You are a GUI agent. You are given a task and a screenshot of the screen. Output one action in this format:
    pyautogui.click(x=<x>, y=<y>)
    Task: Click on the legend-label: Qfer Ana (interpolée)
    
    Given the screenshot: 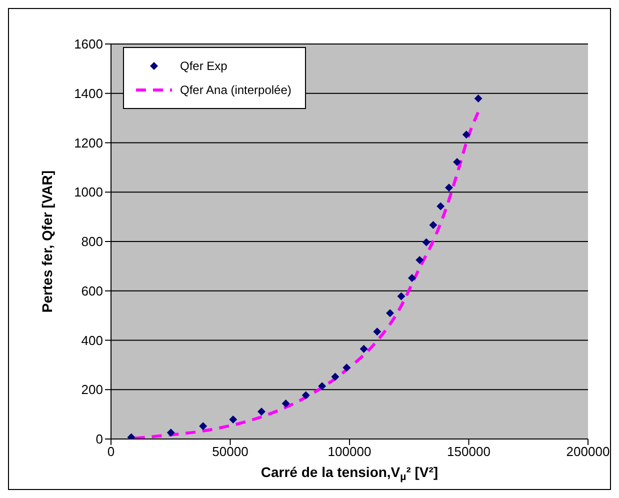 What is the action you would take?
    pyautogui.click(x=236, y=90)
    